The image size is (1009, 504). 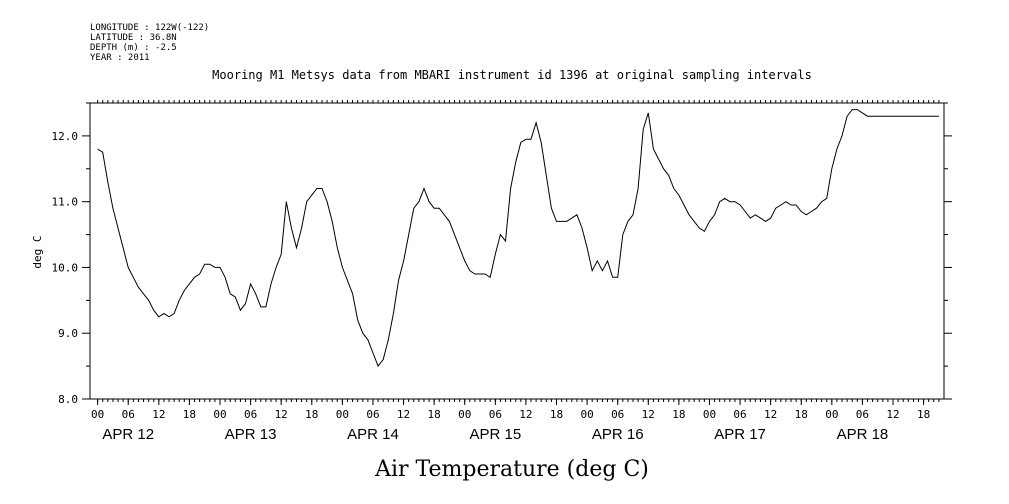 What do you see at coordinates (65, 202) in the screenshot?
I see `y-tick-label: 11.0` at bounding box center [65, 202].